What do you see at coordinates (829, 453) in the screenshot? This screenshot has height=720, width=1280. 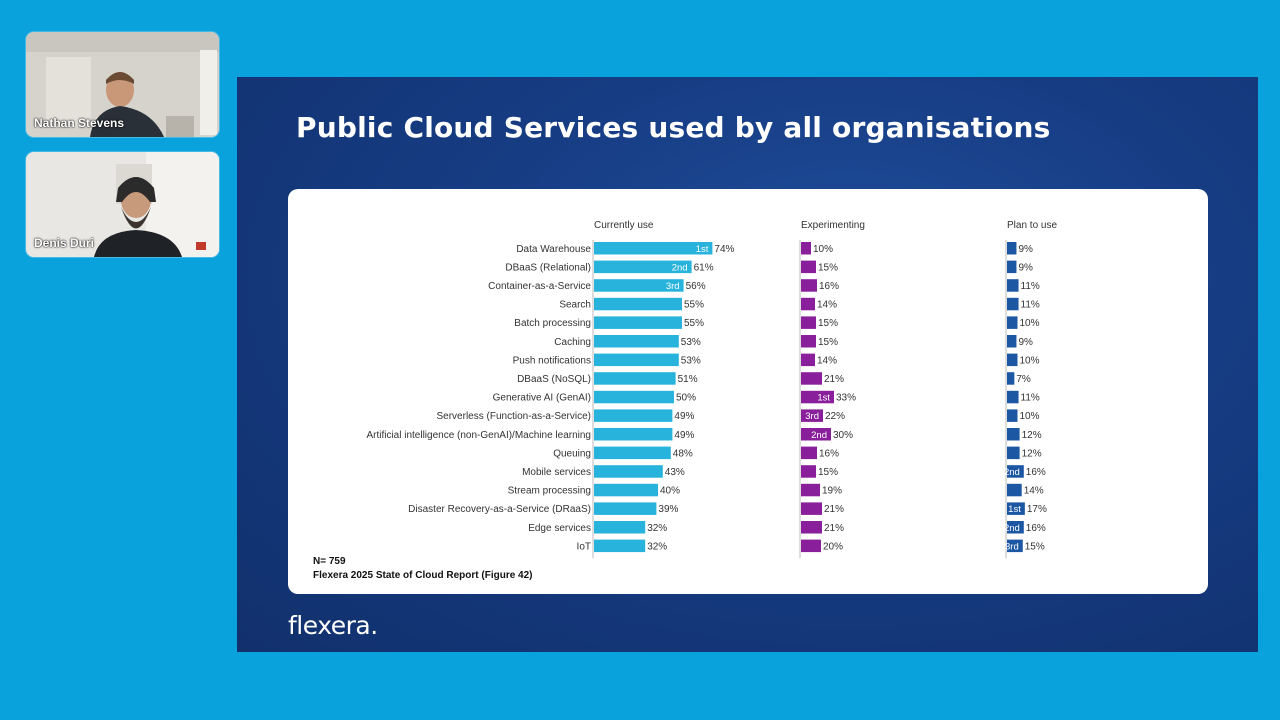 I see `value-label-experimenting-queuing: 16%` at bounding box center [829, 453].